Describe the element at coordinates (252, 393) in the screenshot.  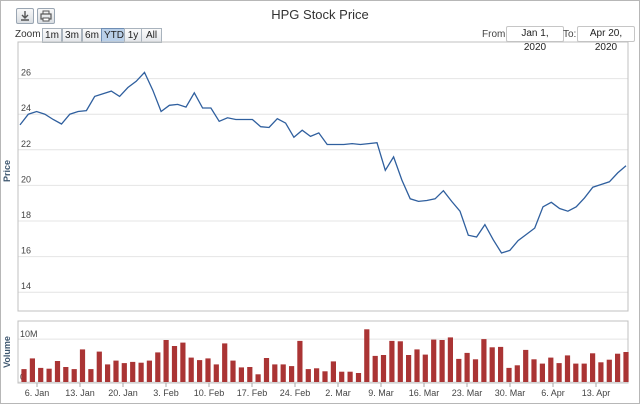
I see `x-tick-label: 17. Feb` at that location.